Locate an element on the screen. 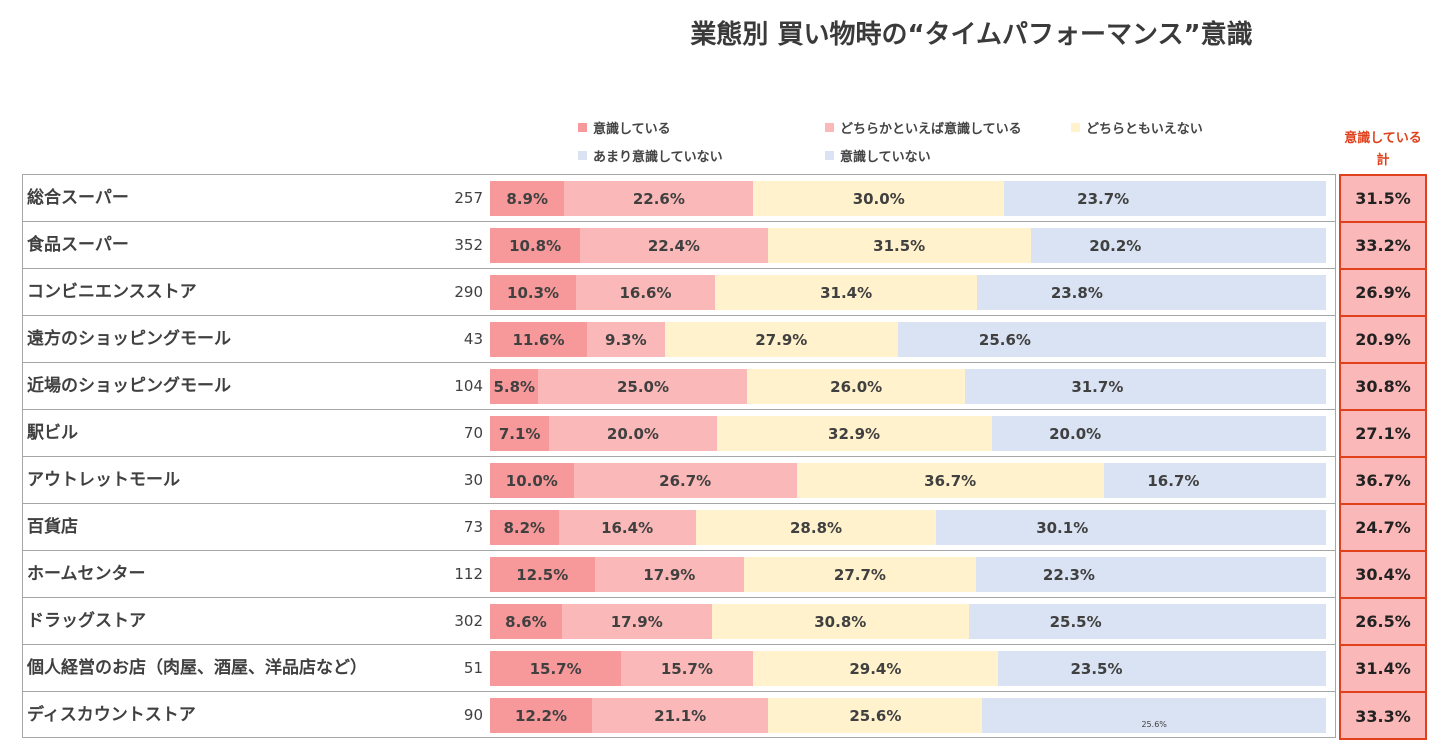 This screenshot has width=1453, height=756. total-value: 30.4% is located at coordinates (1383, 575).